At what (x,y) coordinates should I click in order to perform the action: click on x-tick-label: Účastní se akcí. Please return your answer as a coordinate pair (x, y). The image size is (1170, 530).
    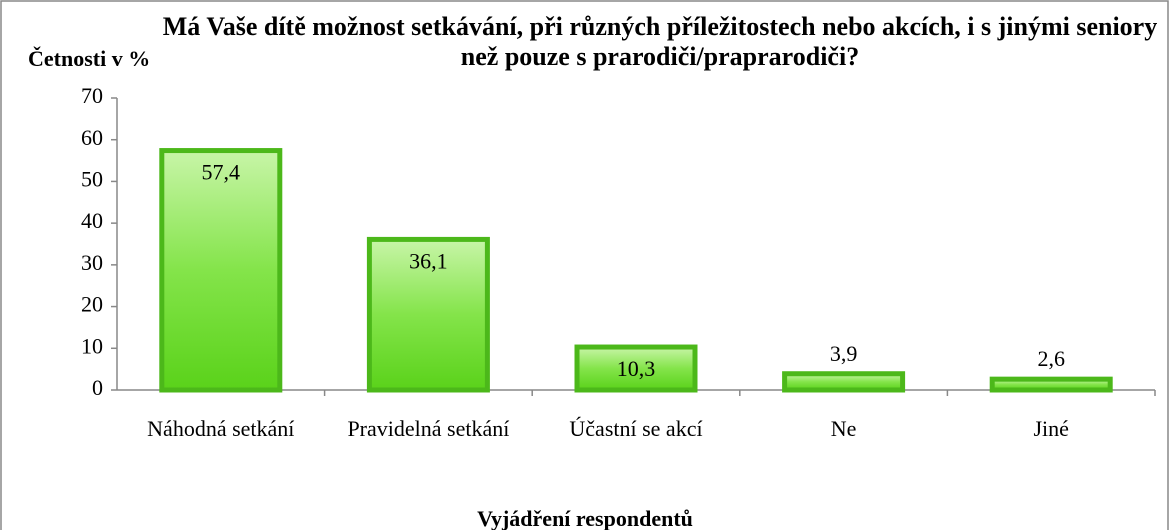
    Looking at the image, I should click on (636, 428).